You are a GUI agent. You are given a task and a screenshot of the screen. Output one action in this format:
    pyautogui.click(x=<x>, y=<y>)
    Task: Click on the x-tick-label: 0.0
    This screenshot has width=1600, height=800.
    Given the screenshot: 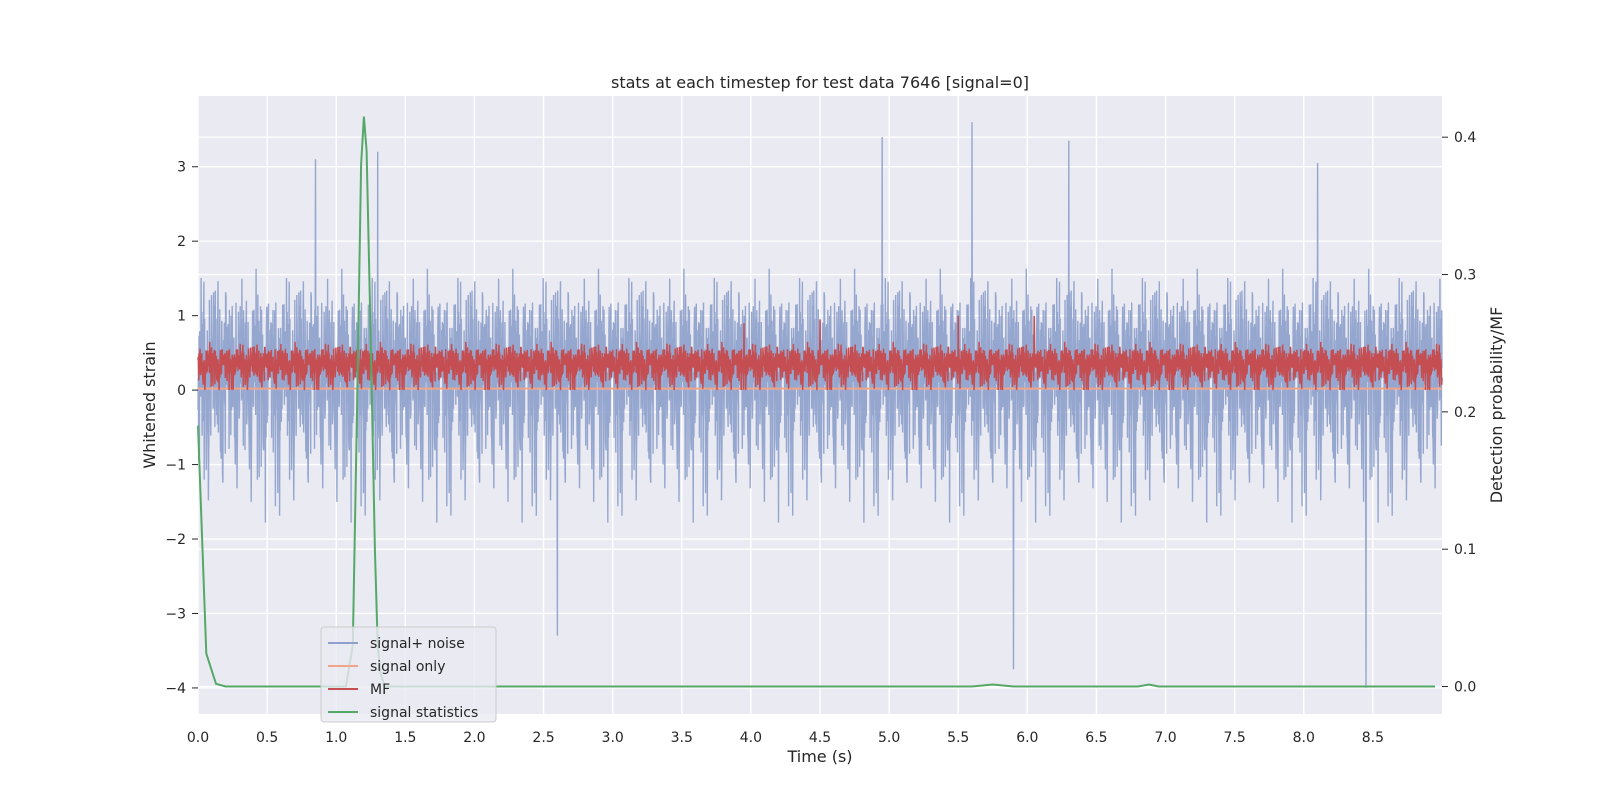 What is the action you would take?
    pyautogui.click(x=198, y=738)
    